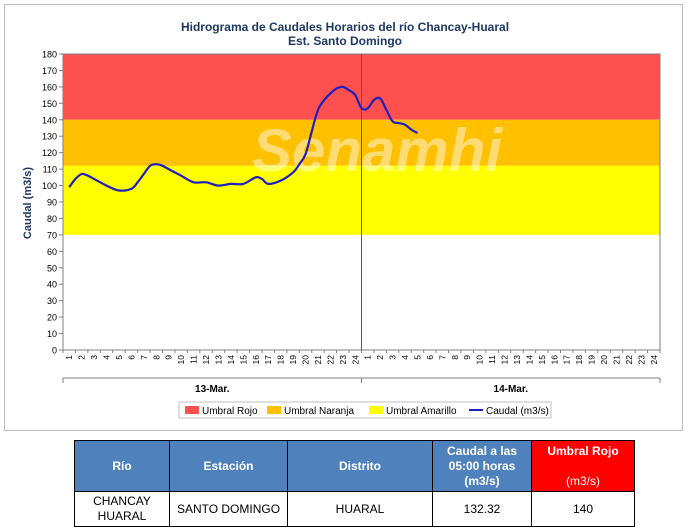 The height and width of the screenshot is (527, 691). What do you see at coordinates (54, 351) in the screenshot?
I see `y-tick-label: 0` at bounding box center [54, 351].